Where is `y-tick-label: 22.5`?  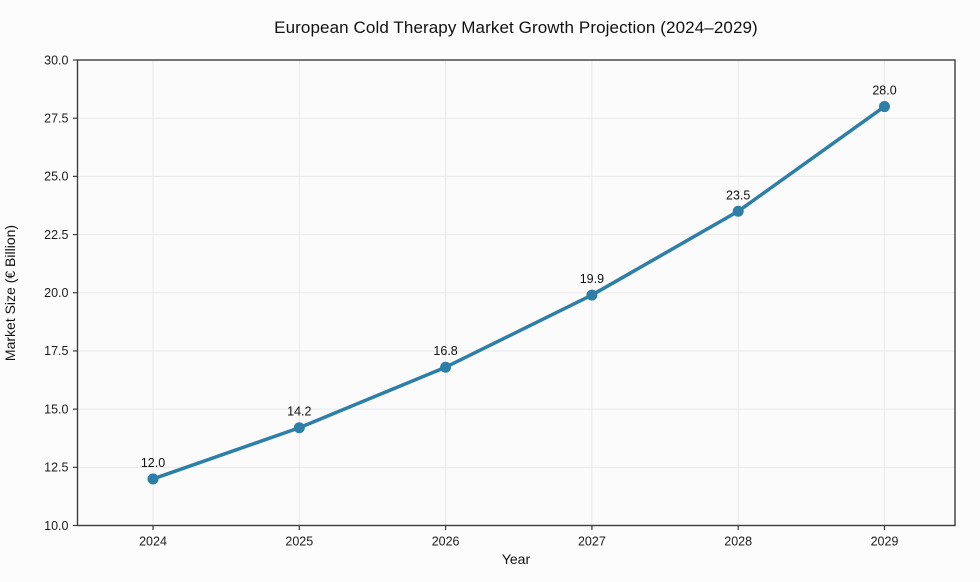 y-tick-label: 22.5 is located at coordinates (56, 235).